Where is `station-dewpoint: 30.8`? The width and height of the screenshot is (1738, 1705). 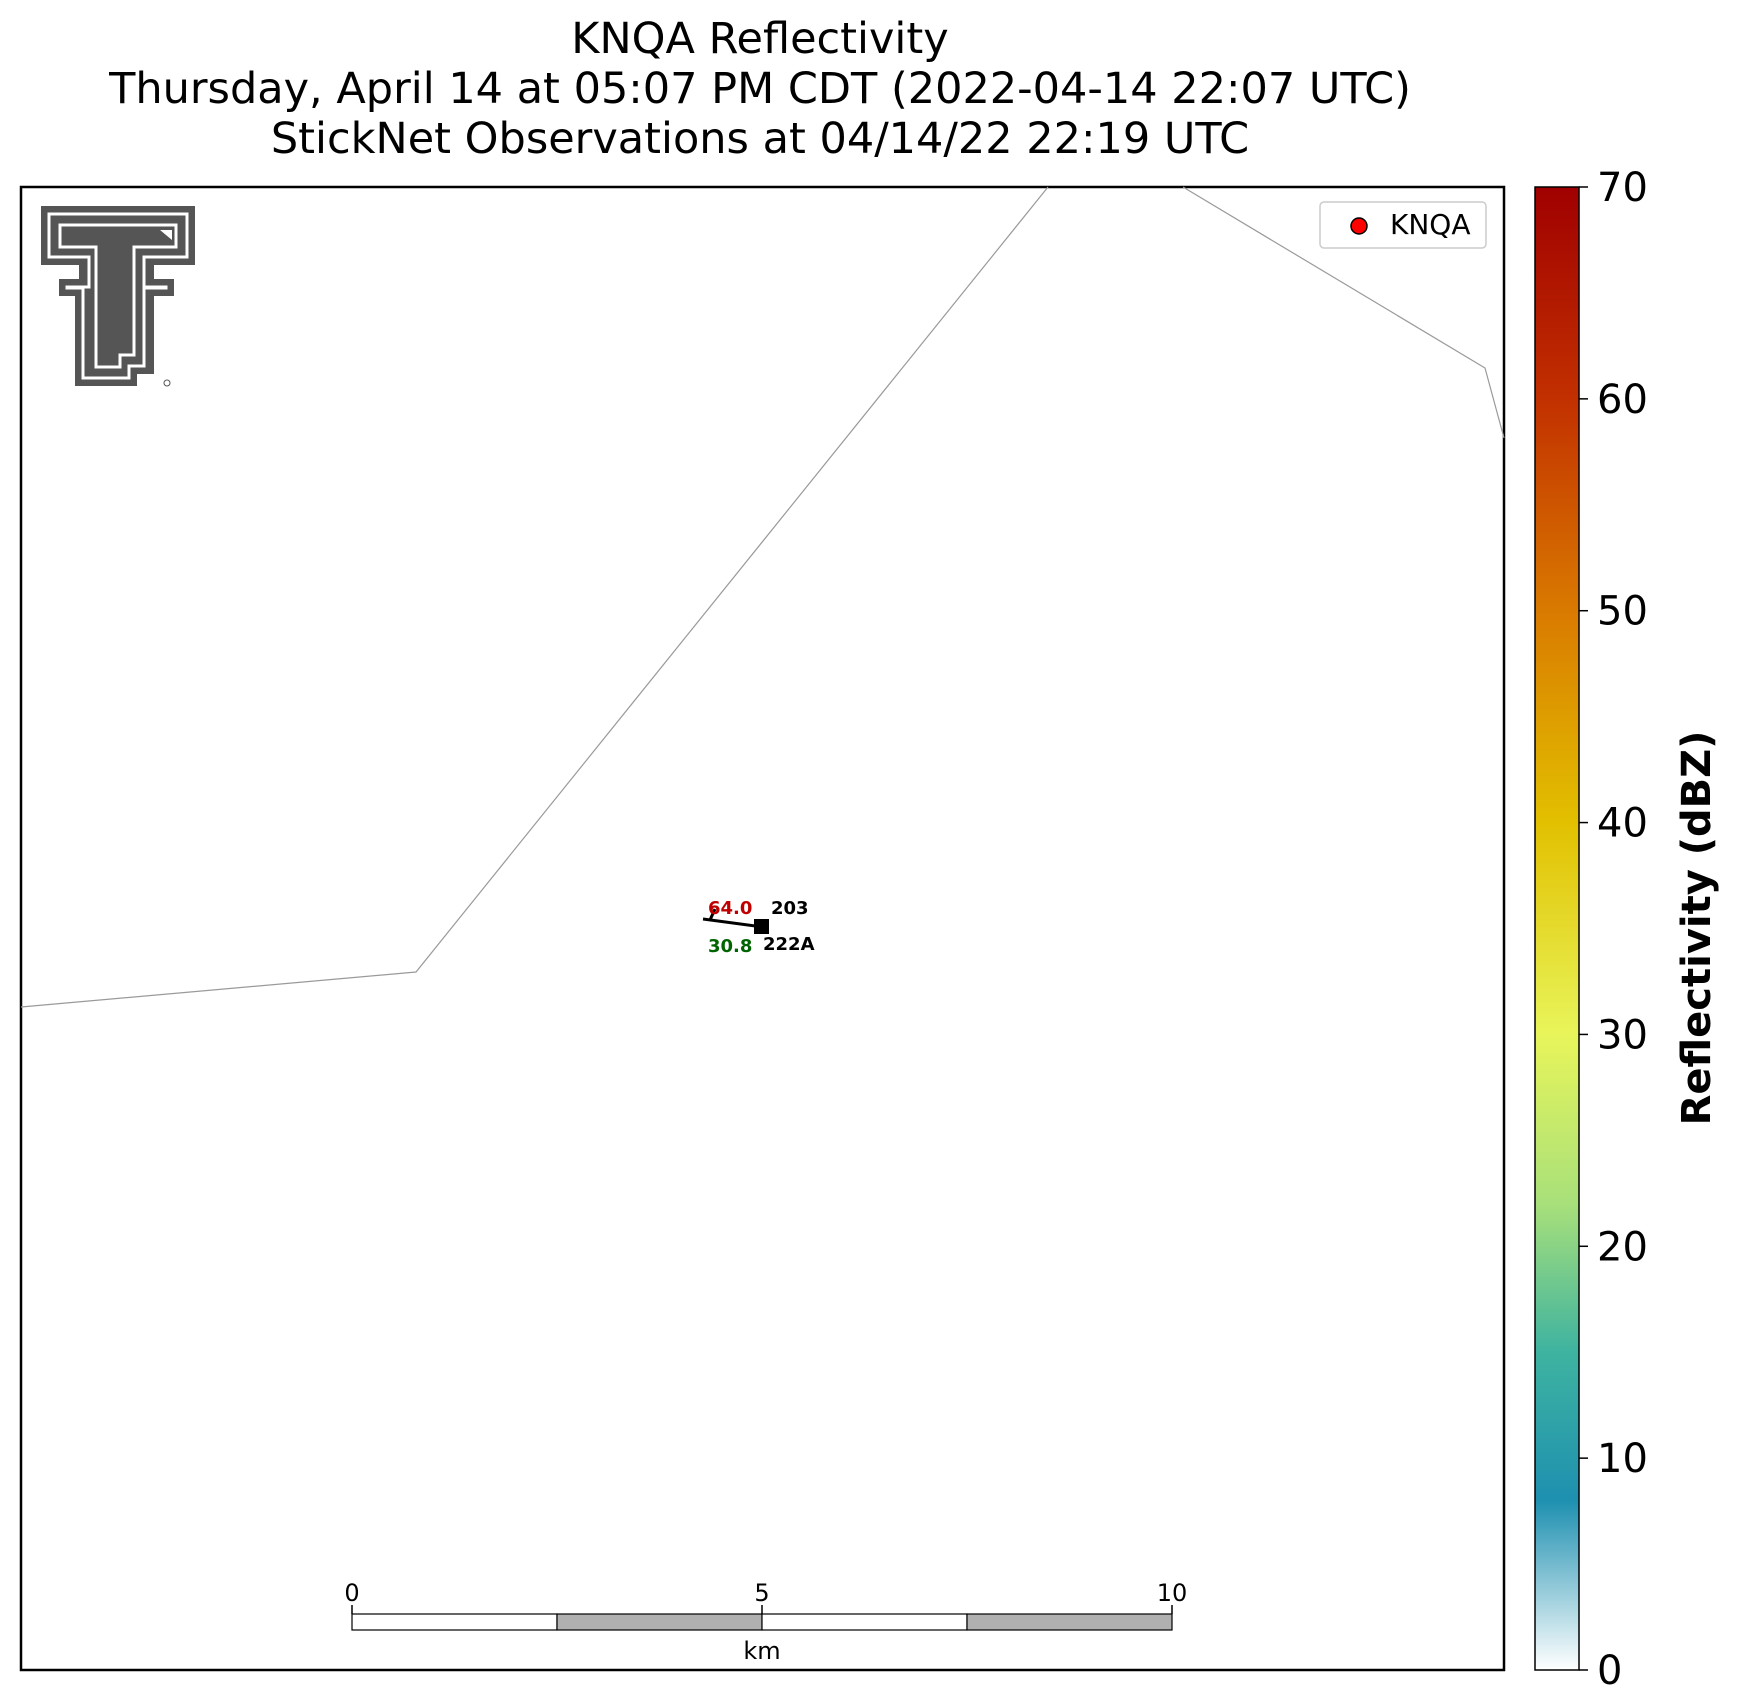
station-dewpoint: 30.8 is located at coordinates (730, 946).